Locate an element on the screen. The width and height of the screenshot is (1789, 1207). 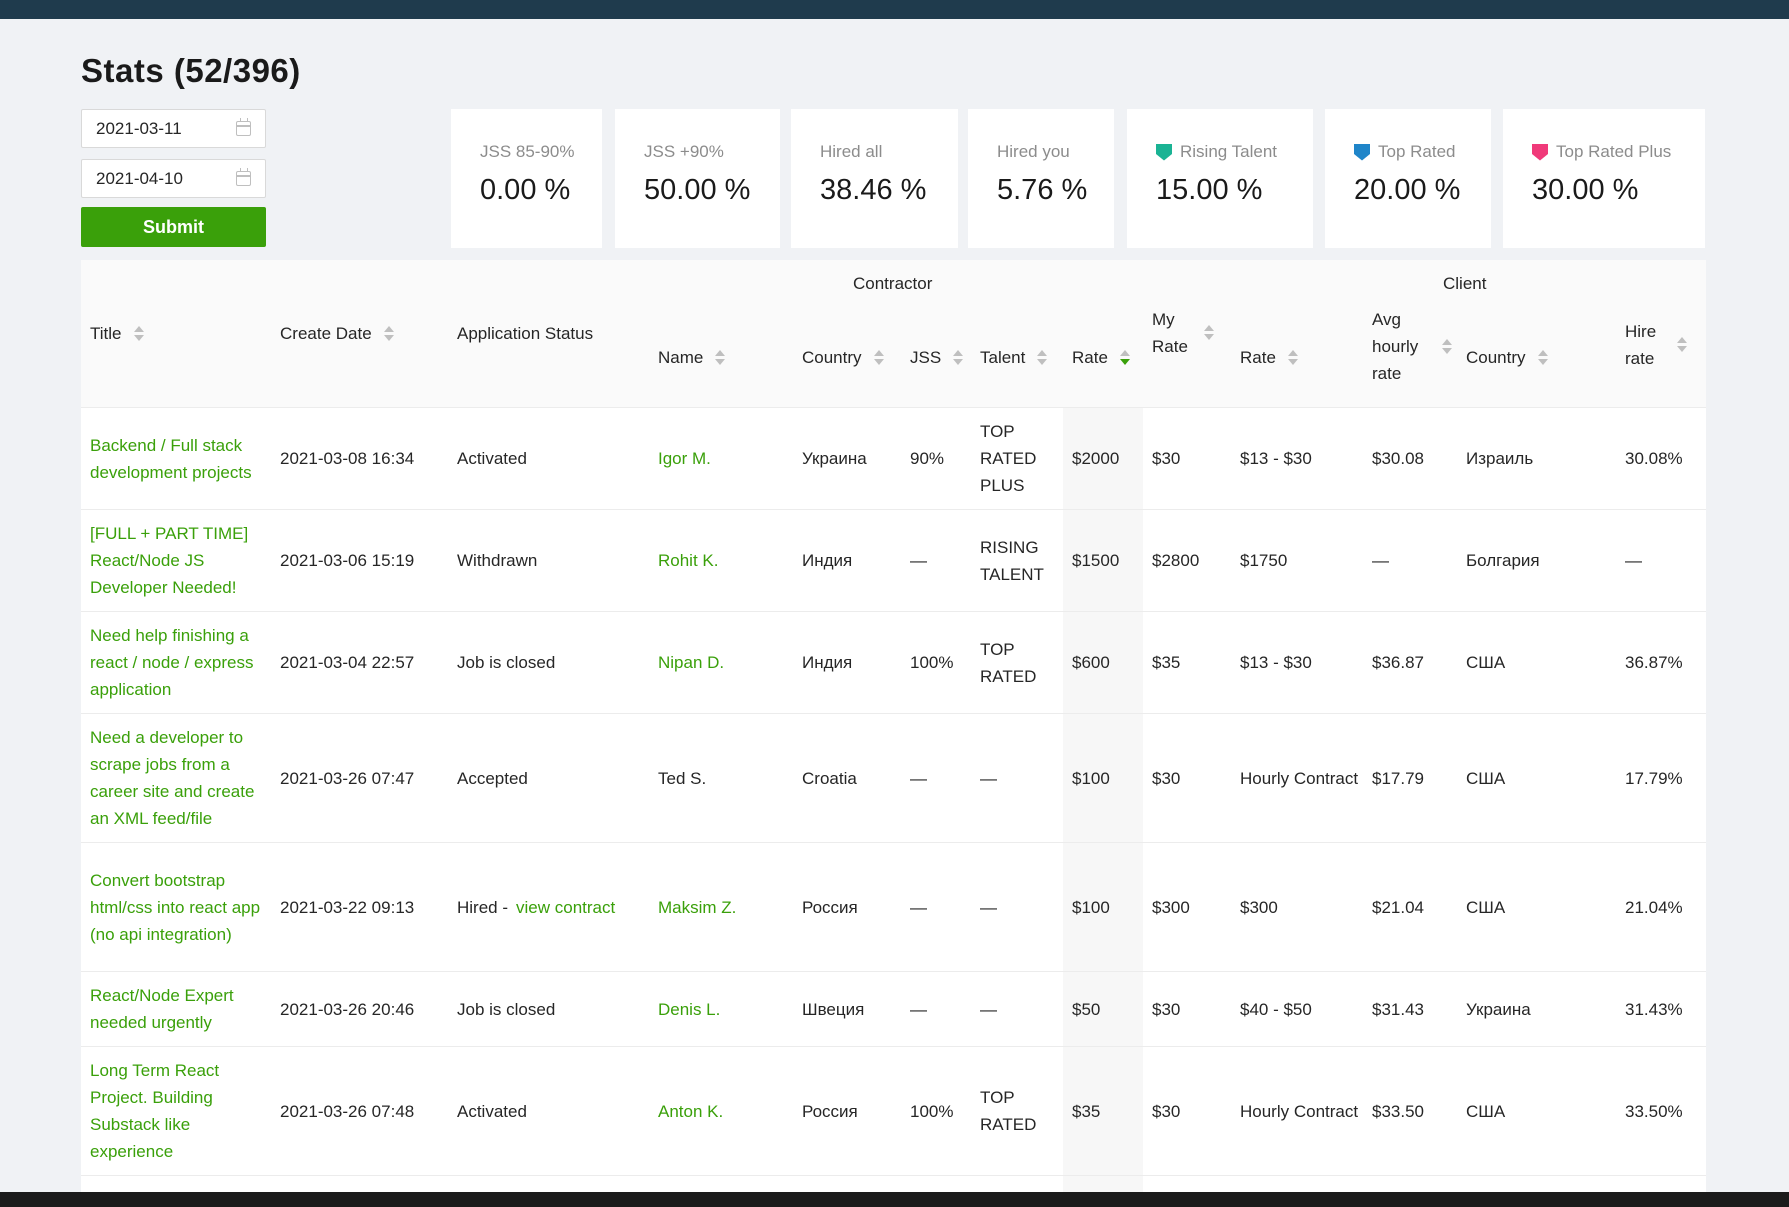
cell-title: React/Node Expert needed urgently is located at coordinates (162, 1009).